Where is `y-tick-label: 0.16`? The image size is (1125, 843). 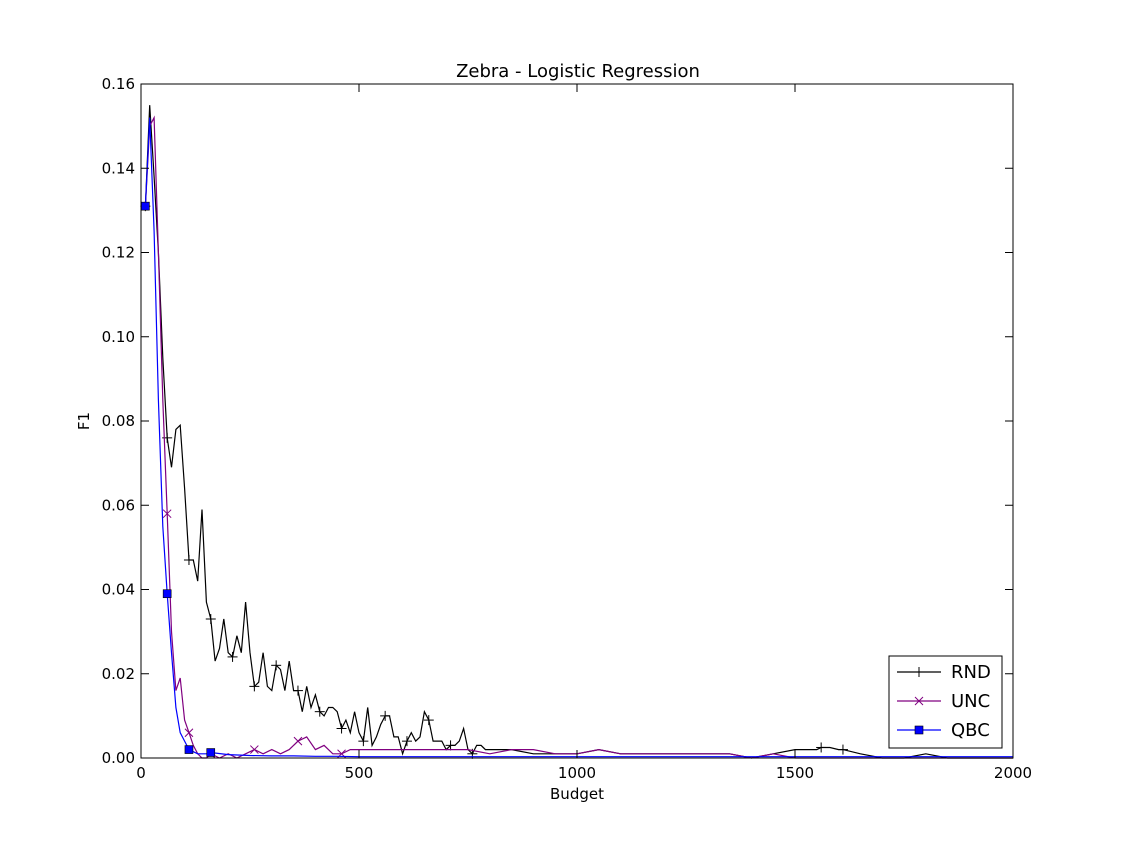
y-tick-label: 0.16 is located at coordinates (118, 84).